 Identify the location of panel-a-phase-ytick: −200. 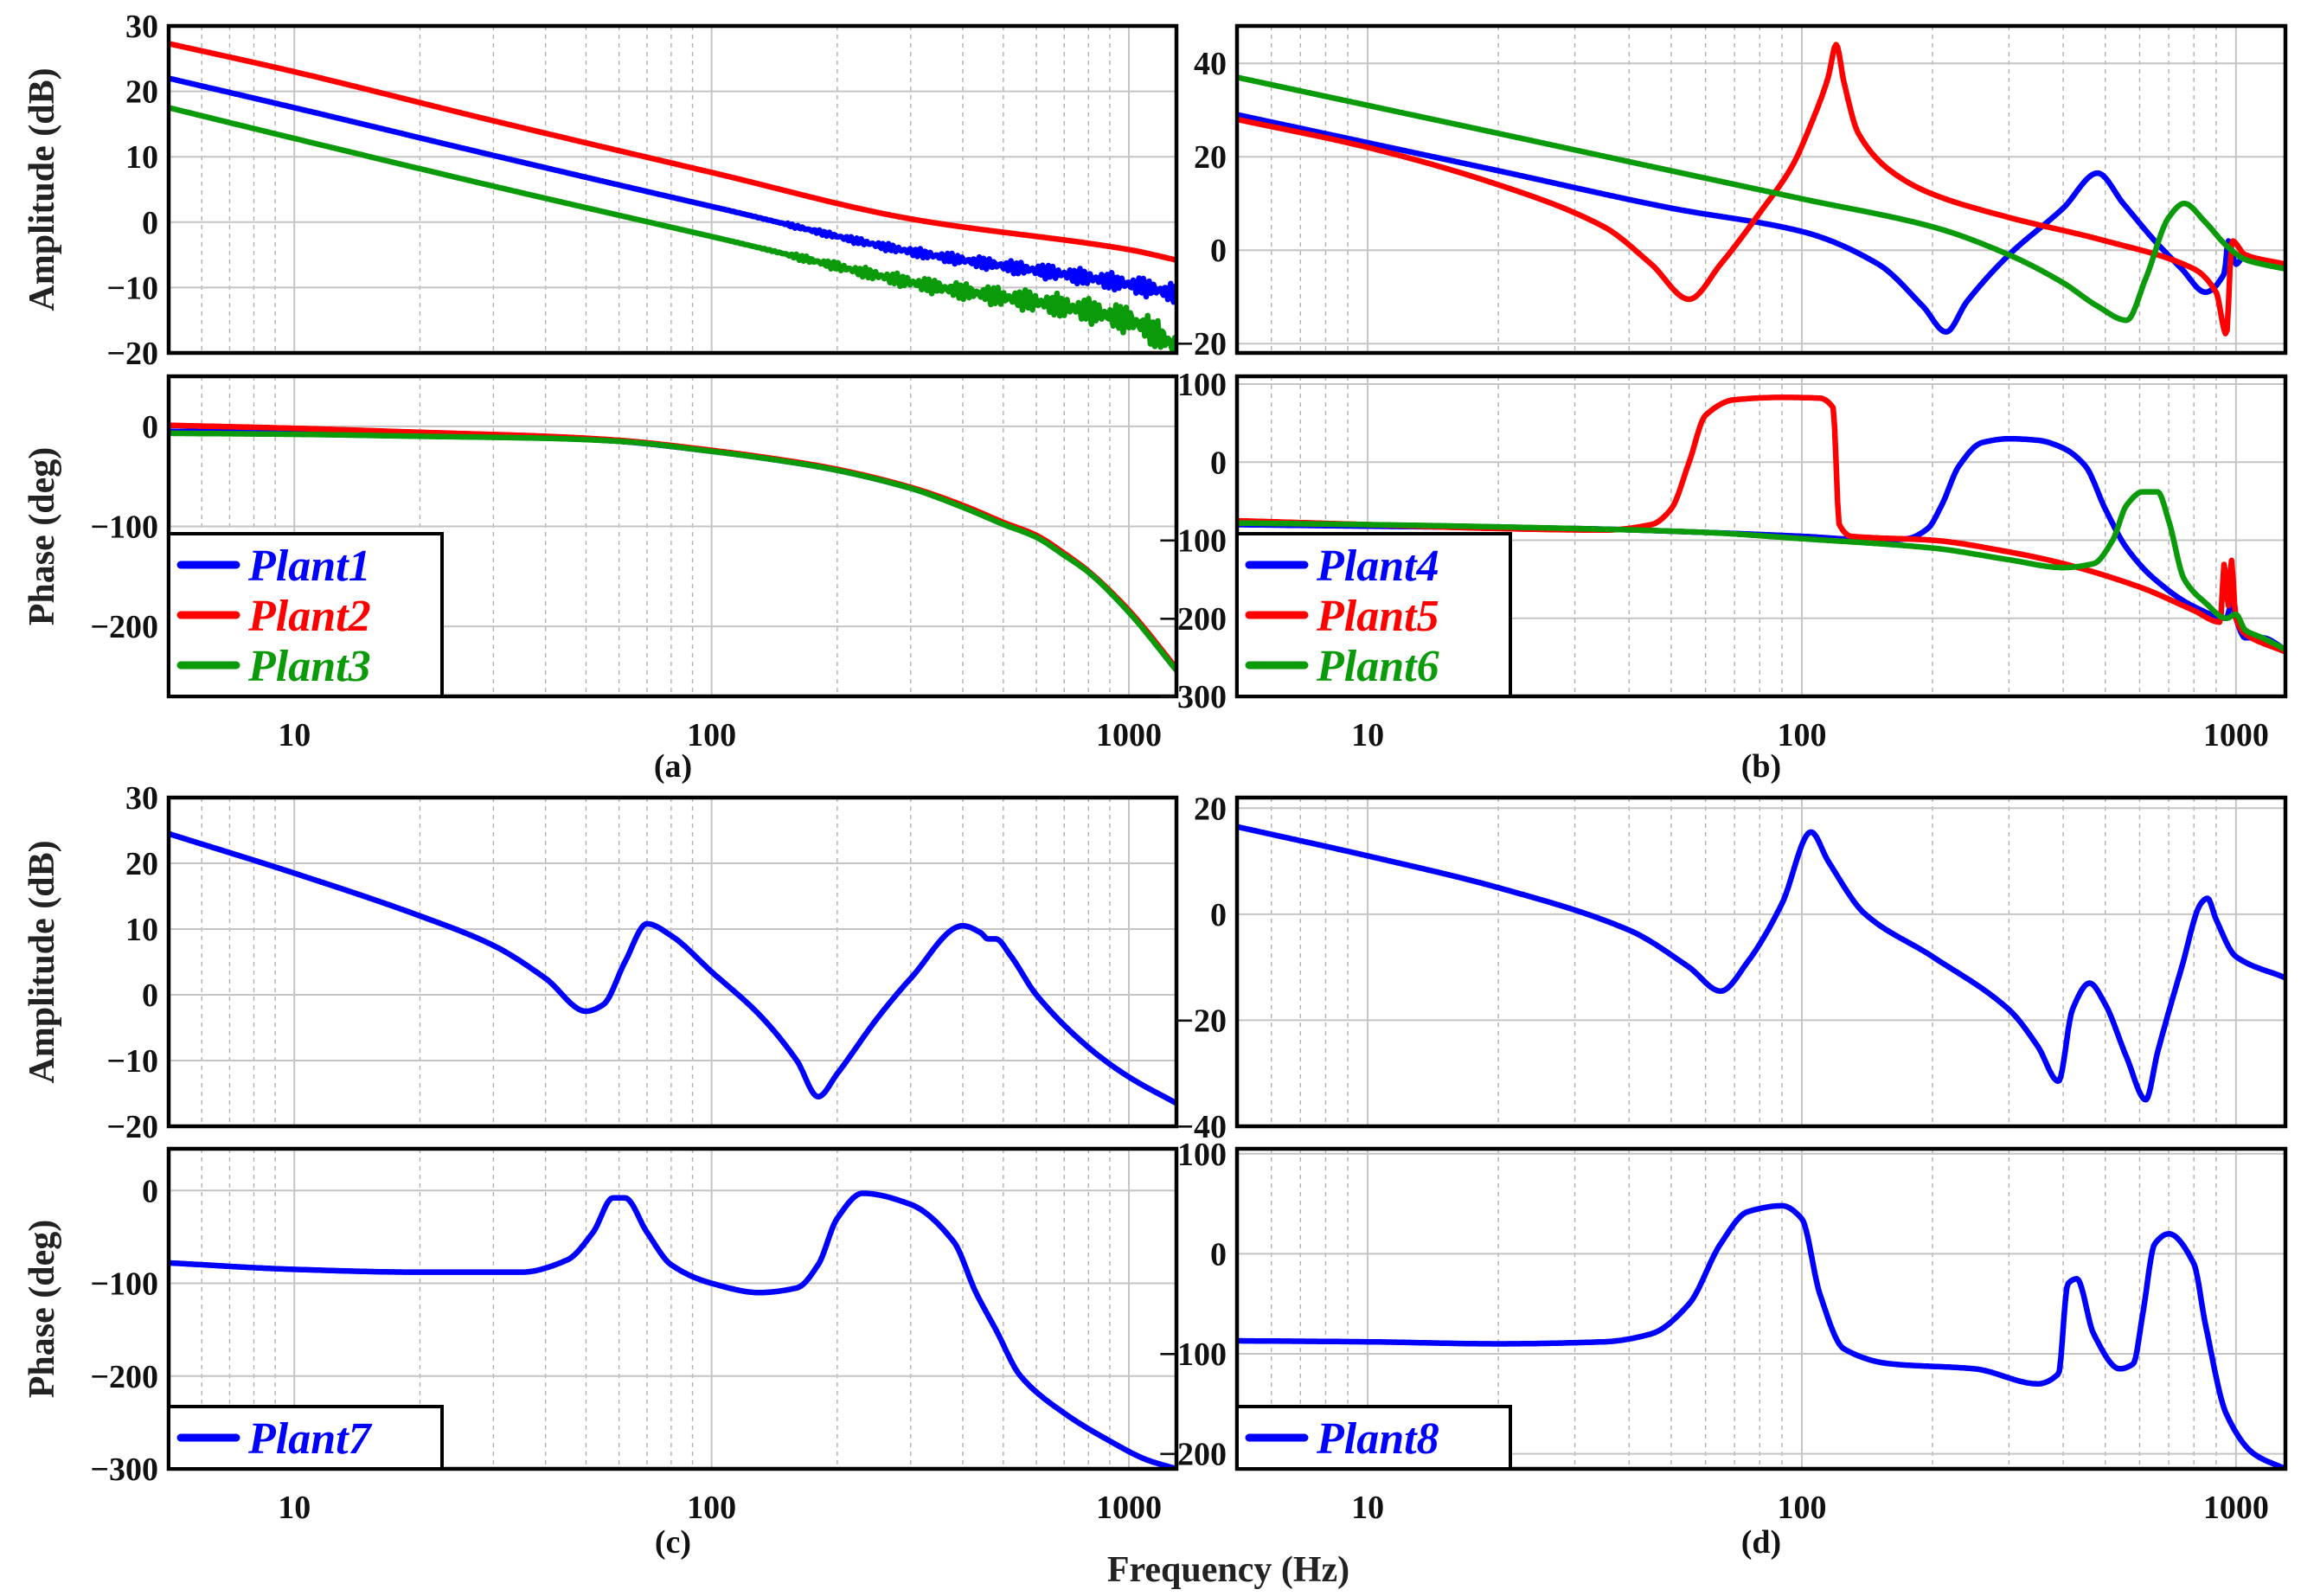
(124, 627).